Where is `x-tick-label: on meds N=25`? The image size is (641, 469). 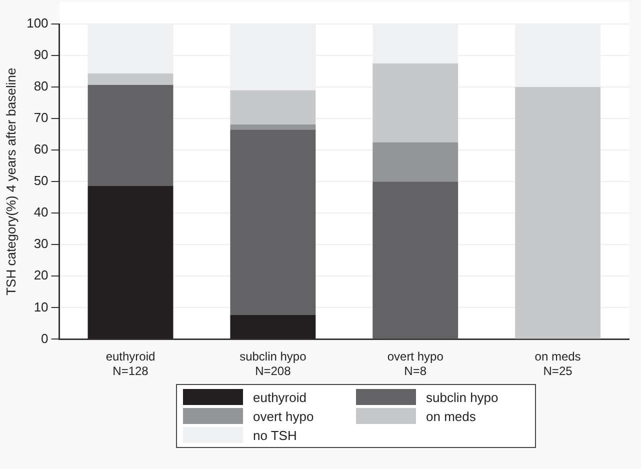
x-tick-label: on meds N=25 is located at coordinates (557, 364).